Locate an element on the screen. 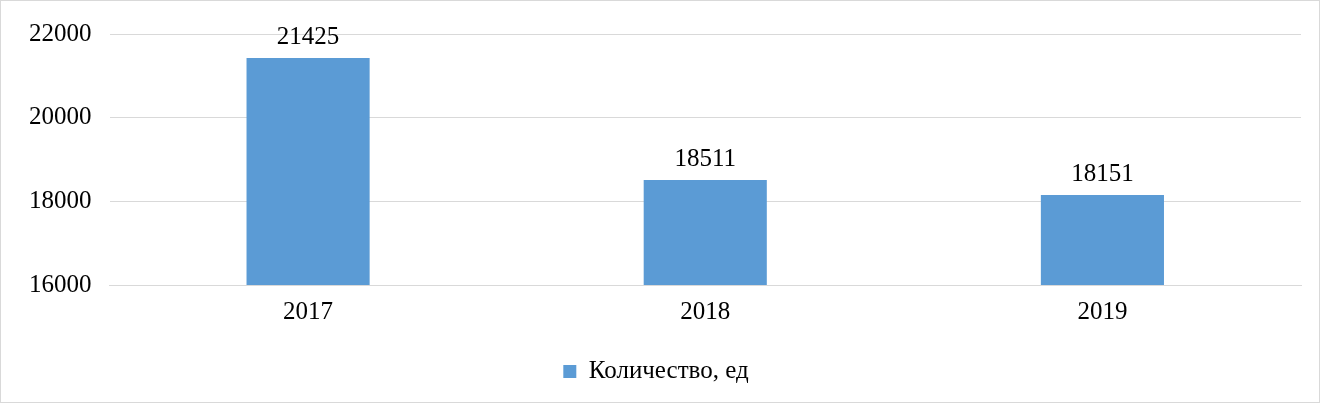 The height and width of the screenshot is (403, 1320). data-label: 21425 is located at coordinates (308, 36).